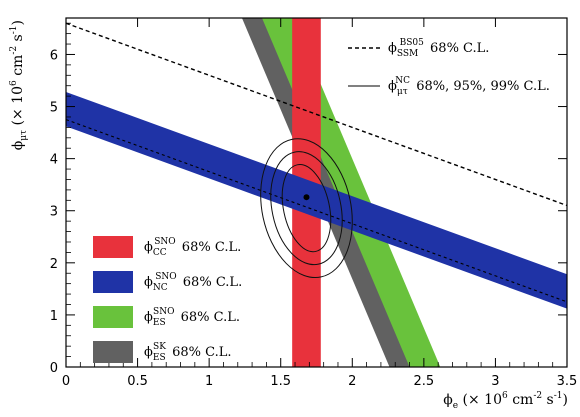 The image size is (580, 417). Describe the element at coordinates (306, 197) in the screenshot. I see `best-fit-point` at that location.